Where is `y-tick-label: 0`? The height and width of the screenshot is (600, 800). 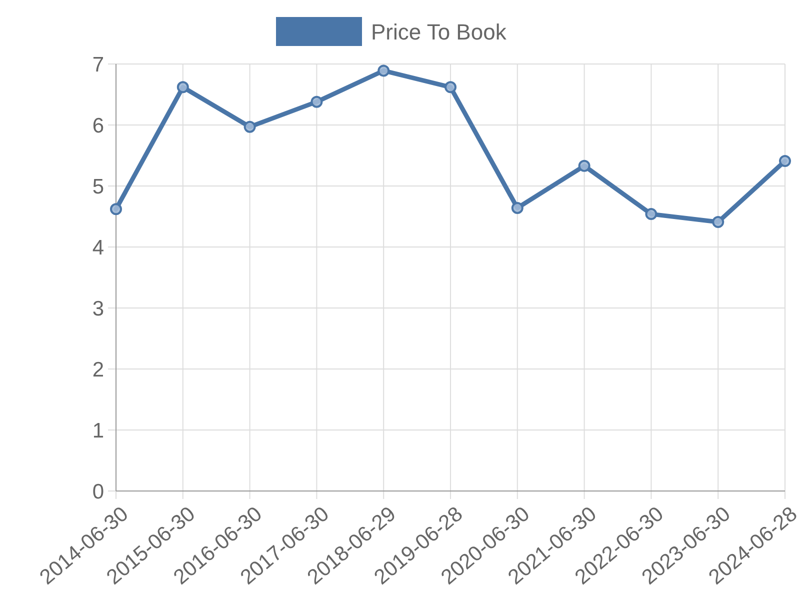
y-tick-label: 0 is located at coordinates (98, 492).